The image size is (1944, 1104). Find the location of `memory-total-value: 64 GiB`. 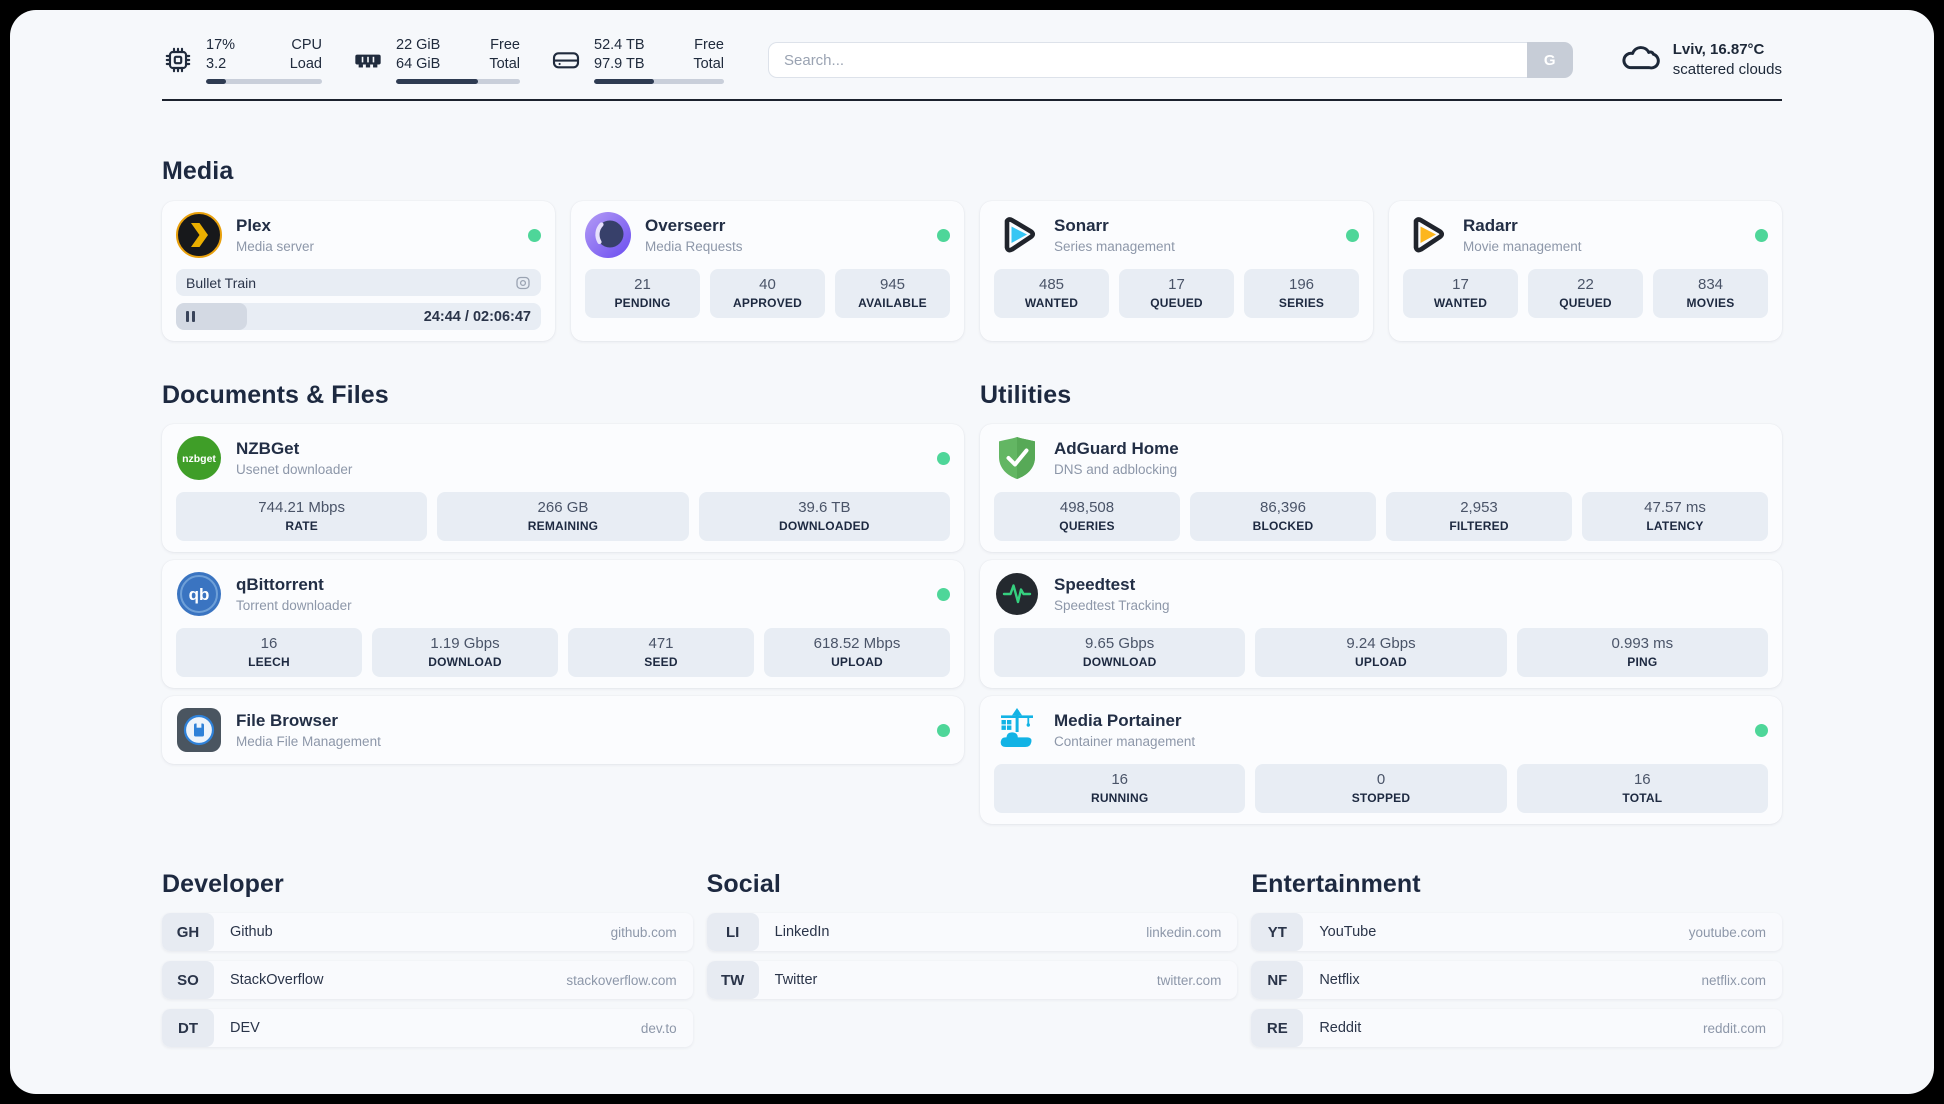

memory-total-value: 64 GiB is located at coordinates (418, 64).